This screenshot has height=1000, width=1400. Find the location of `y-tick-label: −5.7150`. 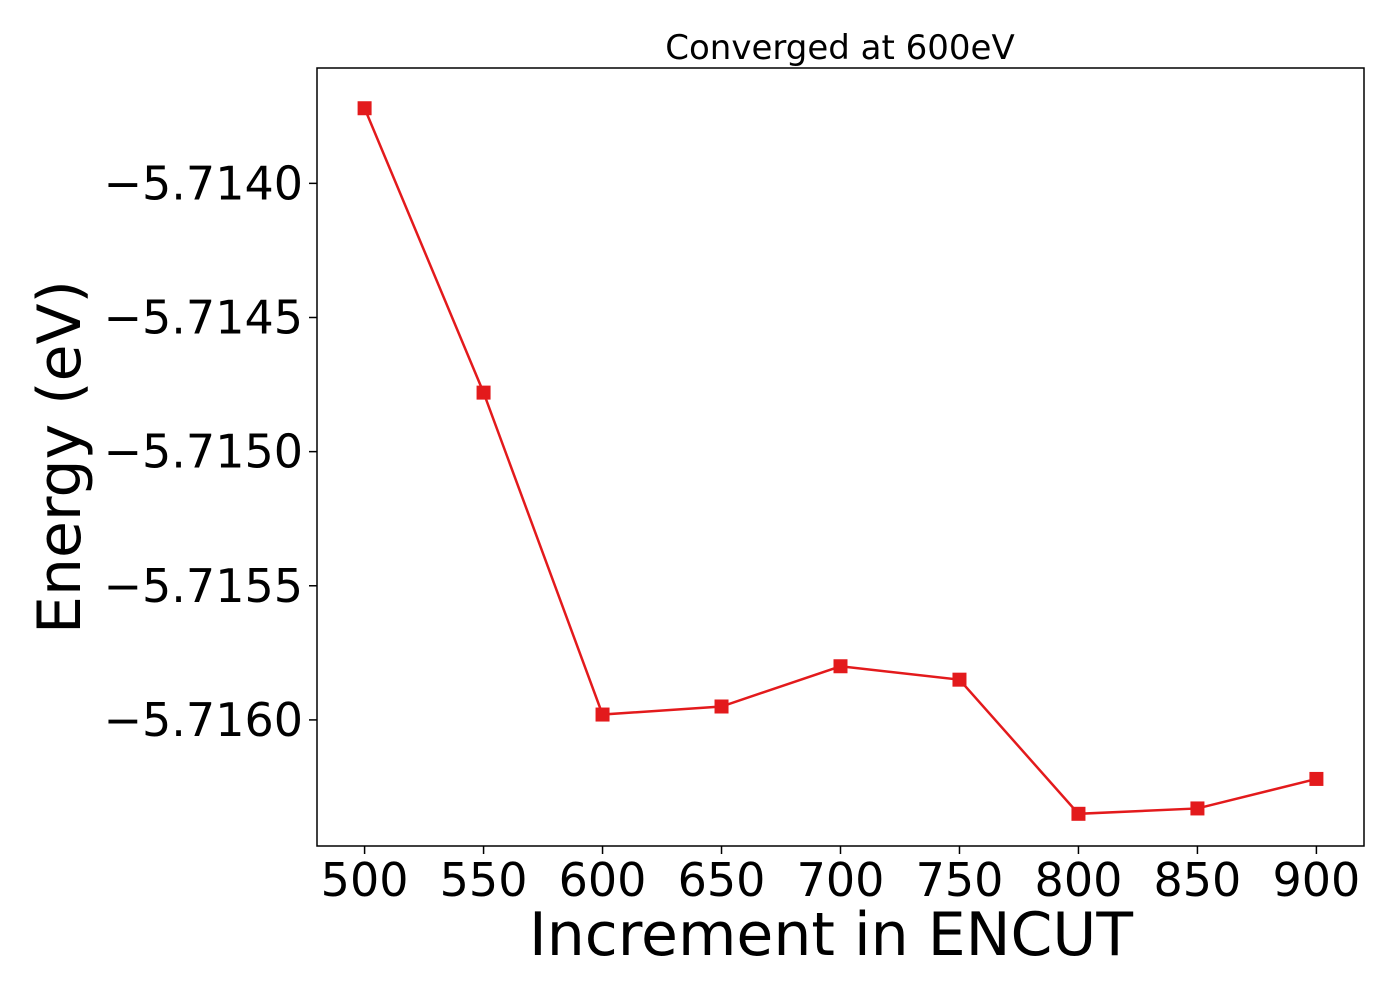

y-tick-label: −5.7150 is located at coordinates (204, 452).